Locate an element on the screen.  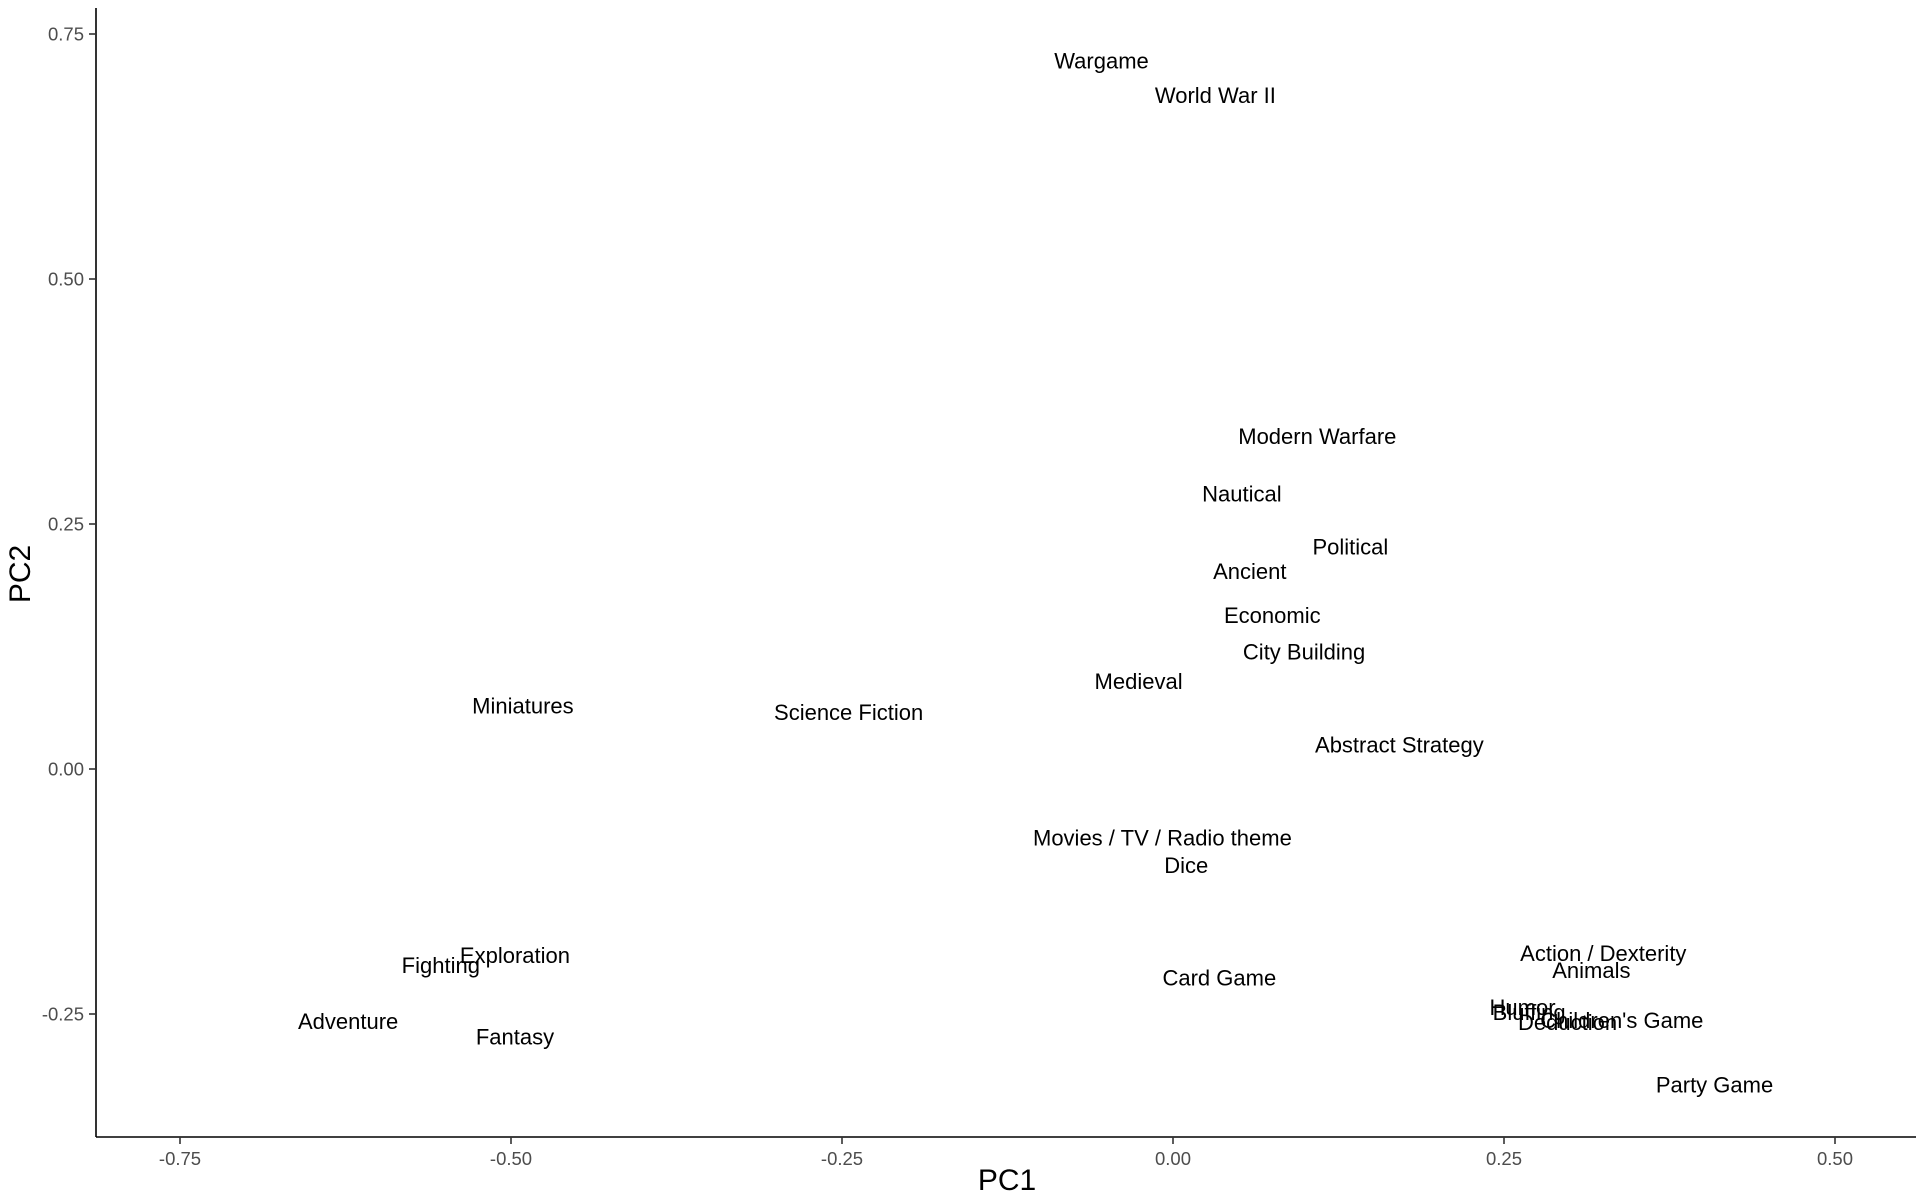
point-label: Party Game is located at coordinates (1714, 1085).